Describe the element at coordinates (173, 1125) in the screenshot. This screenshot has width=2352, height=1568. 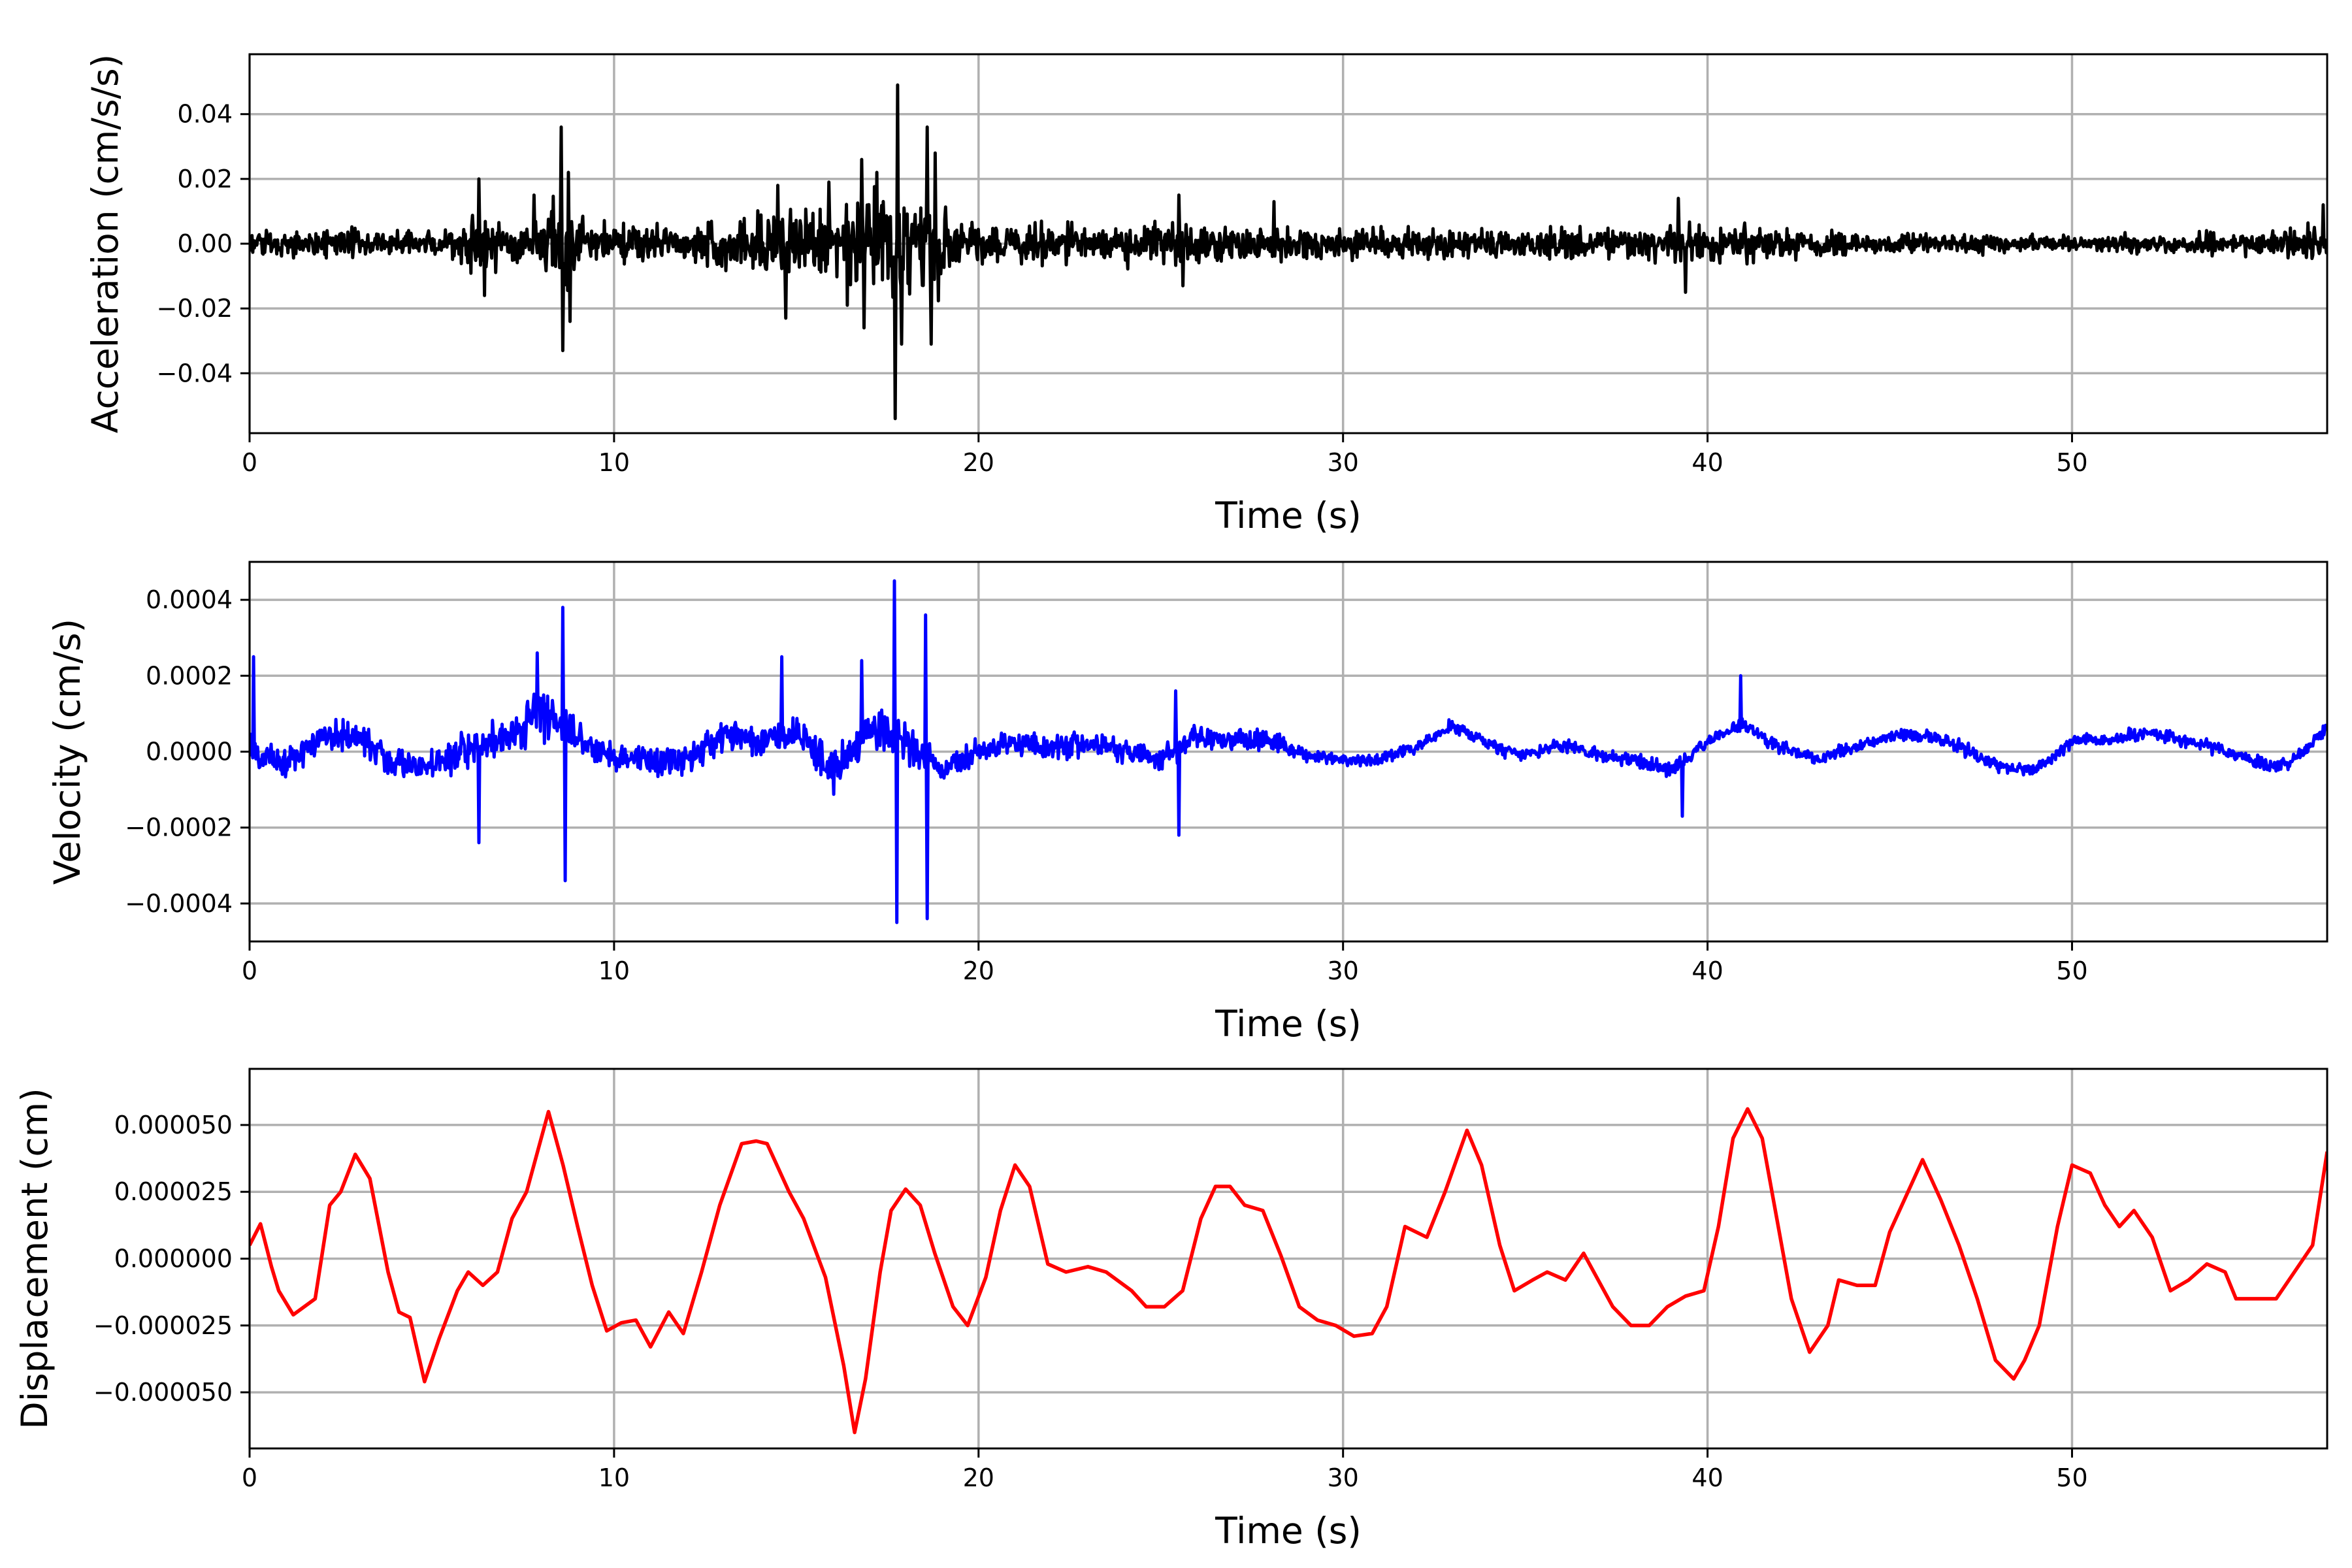
I see `y-tick-label: 0.000050` at that location.